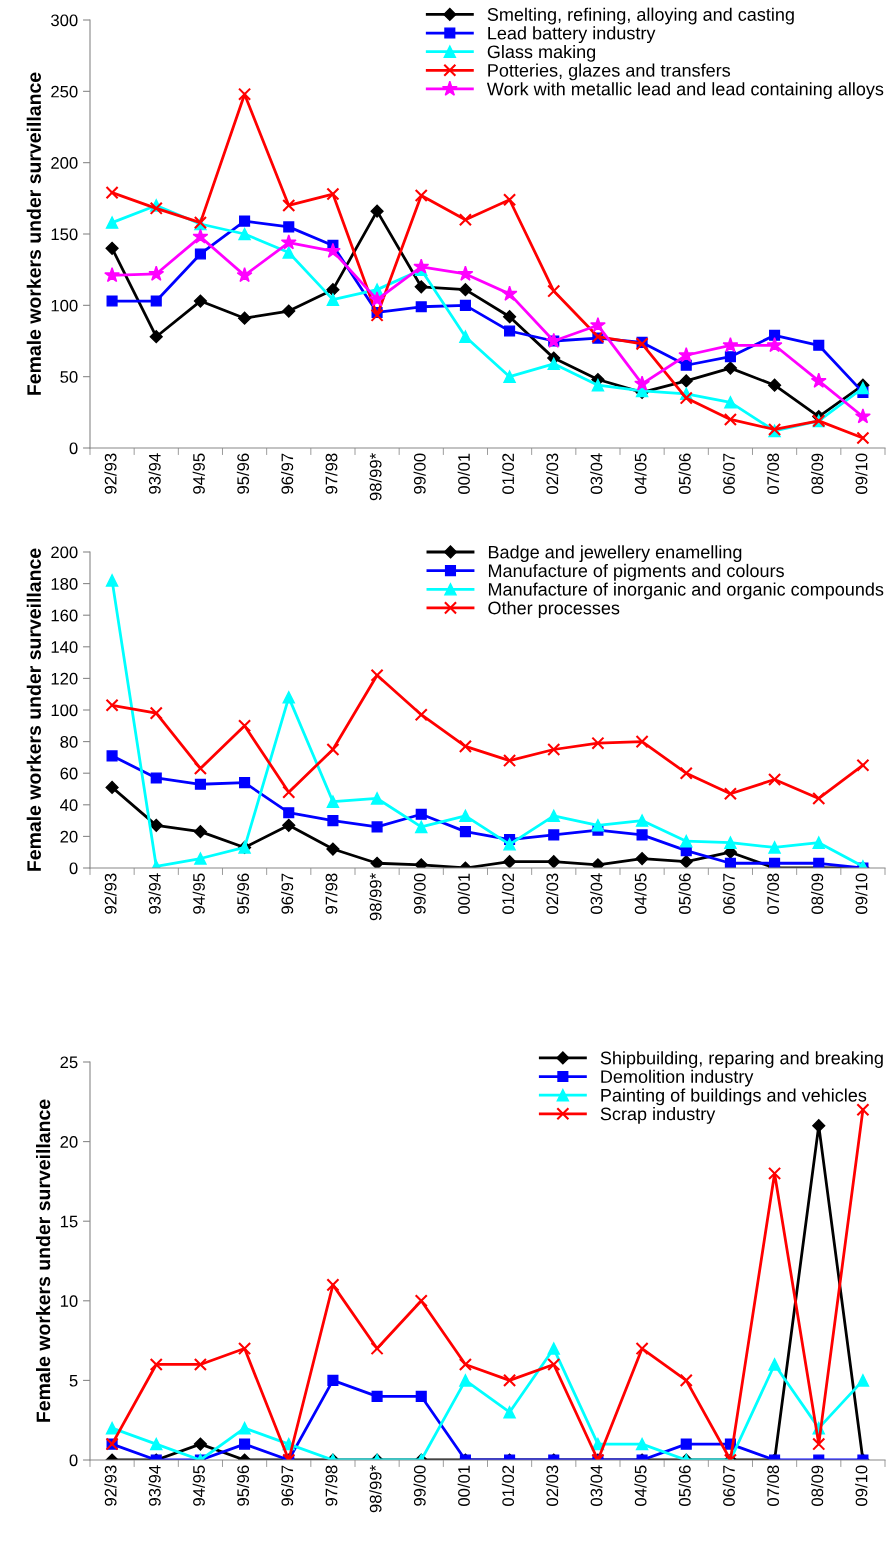 This screenshot has height=1566, width=891. What do you see at coordinates (73, 1380) in the screenshot?
I see `y-tick-label: 5` at bounding box center [73, 1380].